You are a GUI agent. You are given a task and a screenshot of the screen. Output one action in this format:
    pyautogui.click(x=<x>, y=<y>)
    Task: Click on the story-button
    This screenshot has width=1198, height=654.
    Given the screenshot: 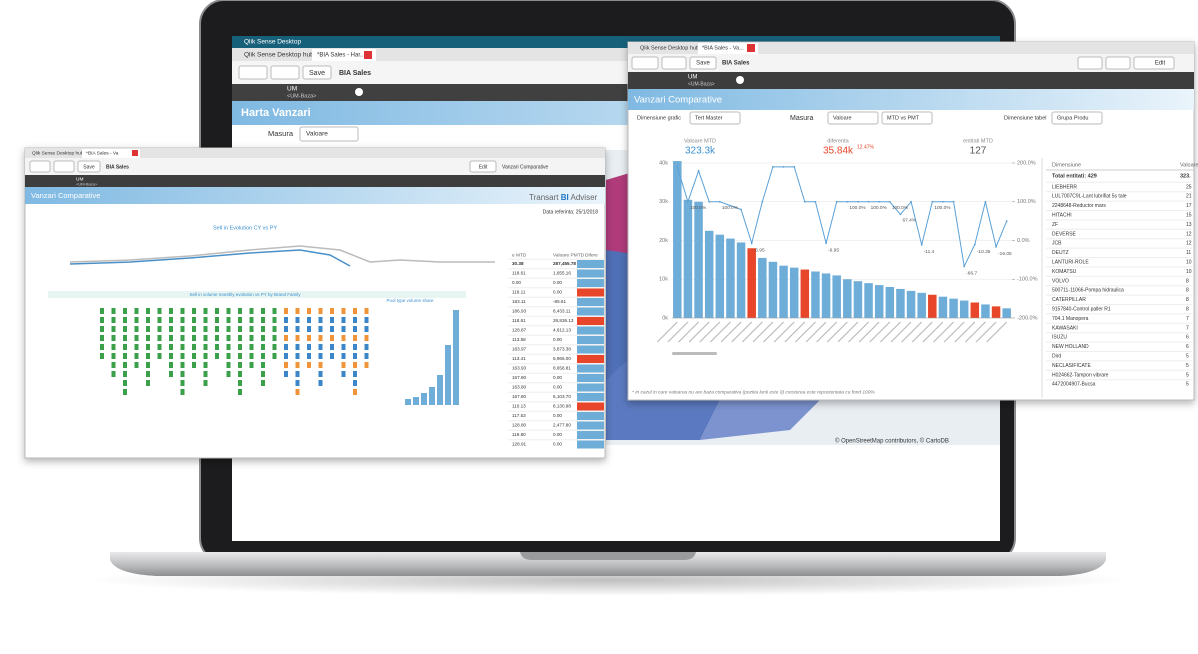 What is the action you would take?
    pyautogui.click(x=1090, y=63)
    